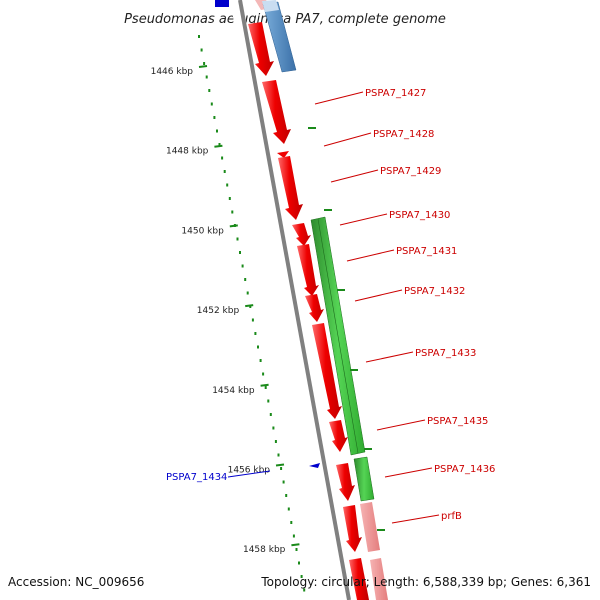 This screenshot has width=600, height=600. What do you see at coordinates (434, 291) in the screenshot?
I see `svg-text: PSPA7_1432` at bounding box center [434, 291].